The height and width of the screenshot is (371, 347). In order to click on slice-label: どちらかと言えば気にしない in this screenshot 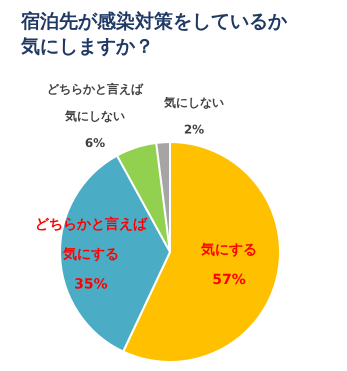, I will do `click(95, 102)`.